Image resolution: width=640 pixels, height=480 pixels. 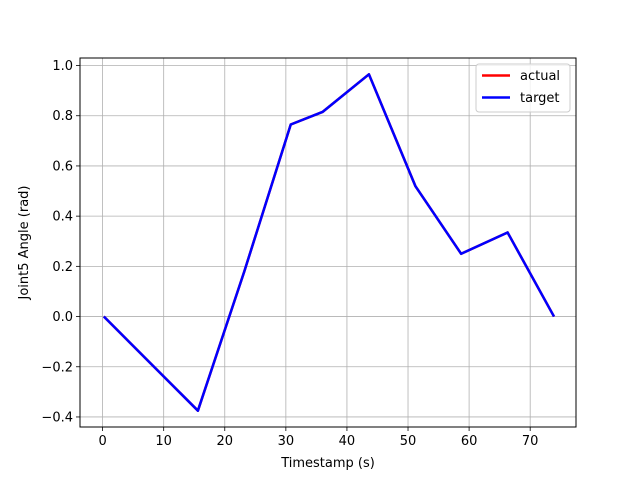 What do you see at coordinates (540, 98) in the screenshot?
I see `legend-label-target: target` at bounding box center [540, 98].